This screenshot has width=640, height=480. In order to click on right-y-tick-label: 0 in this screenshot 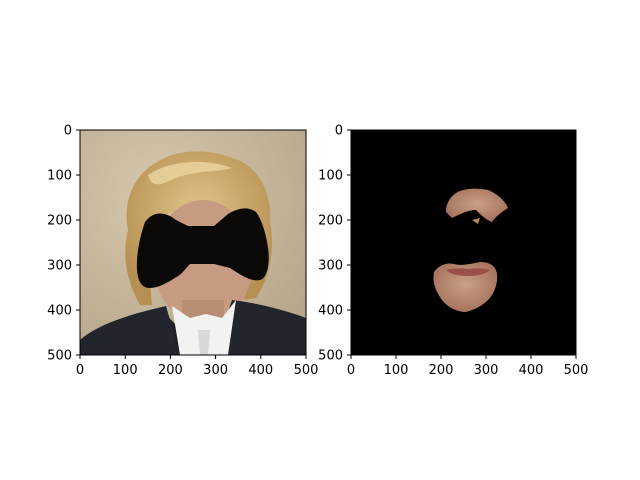, I will do `click(339, 131)`.